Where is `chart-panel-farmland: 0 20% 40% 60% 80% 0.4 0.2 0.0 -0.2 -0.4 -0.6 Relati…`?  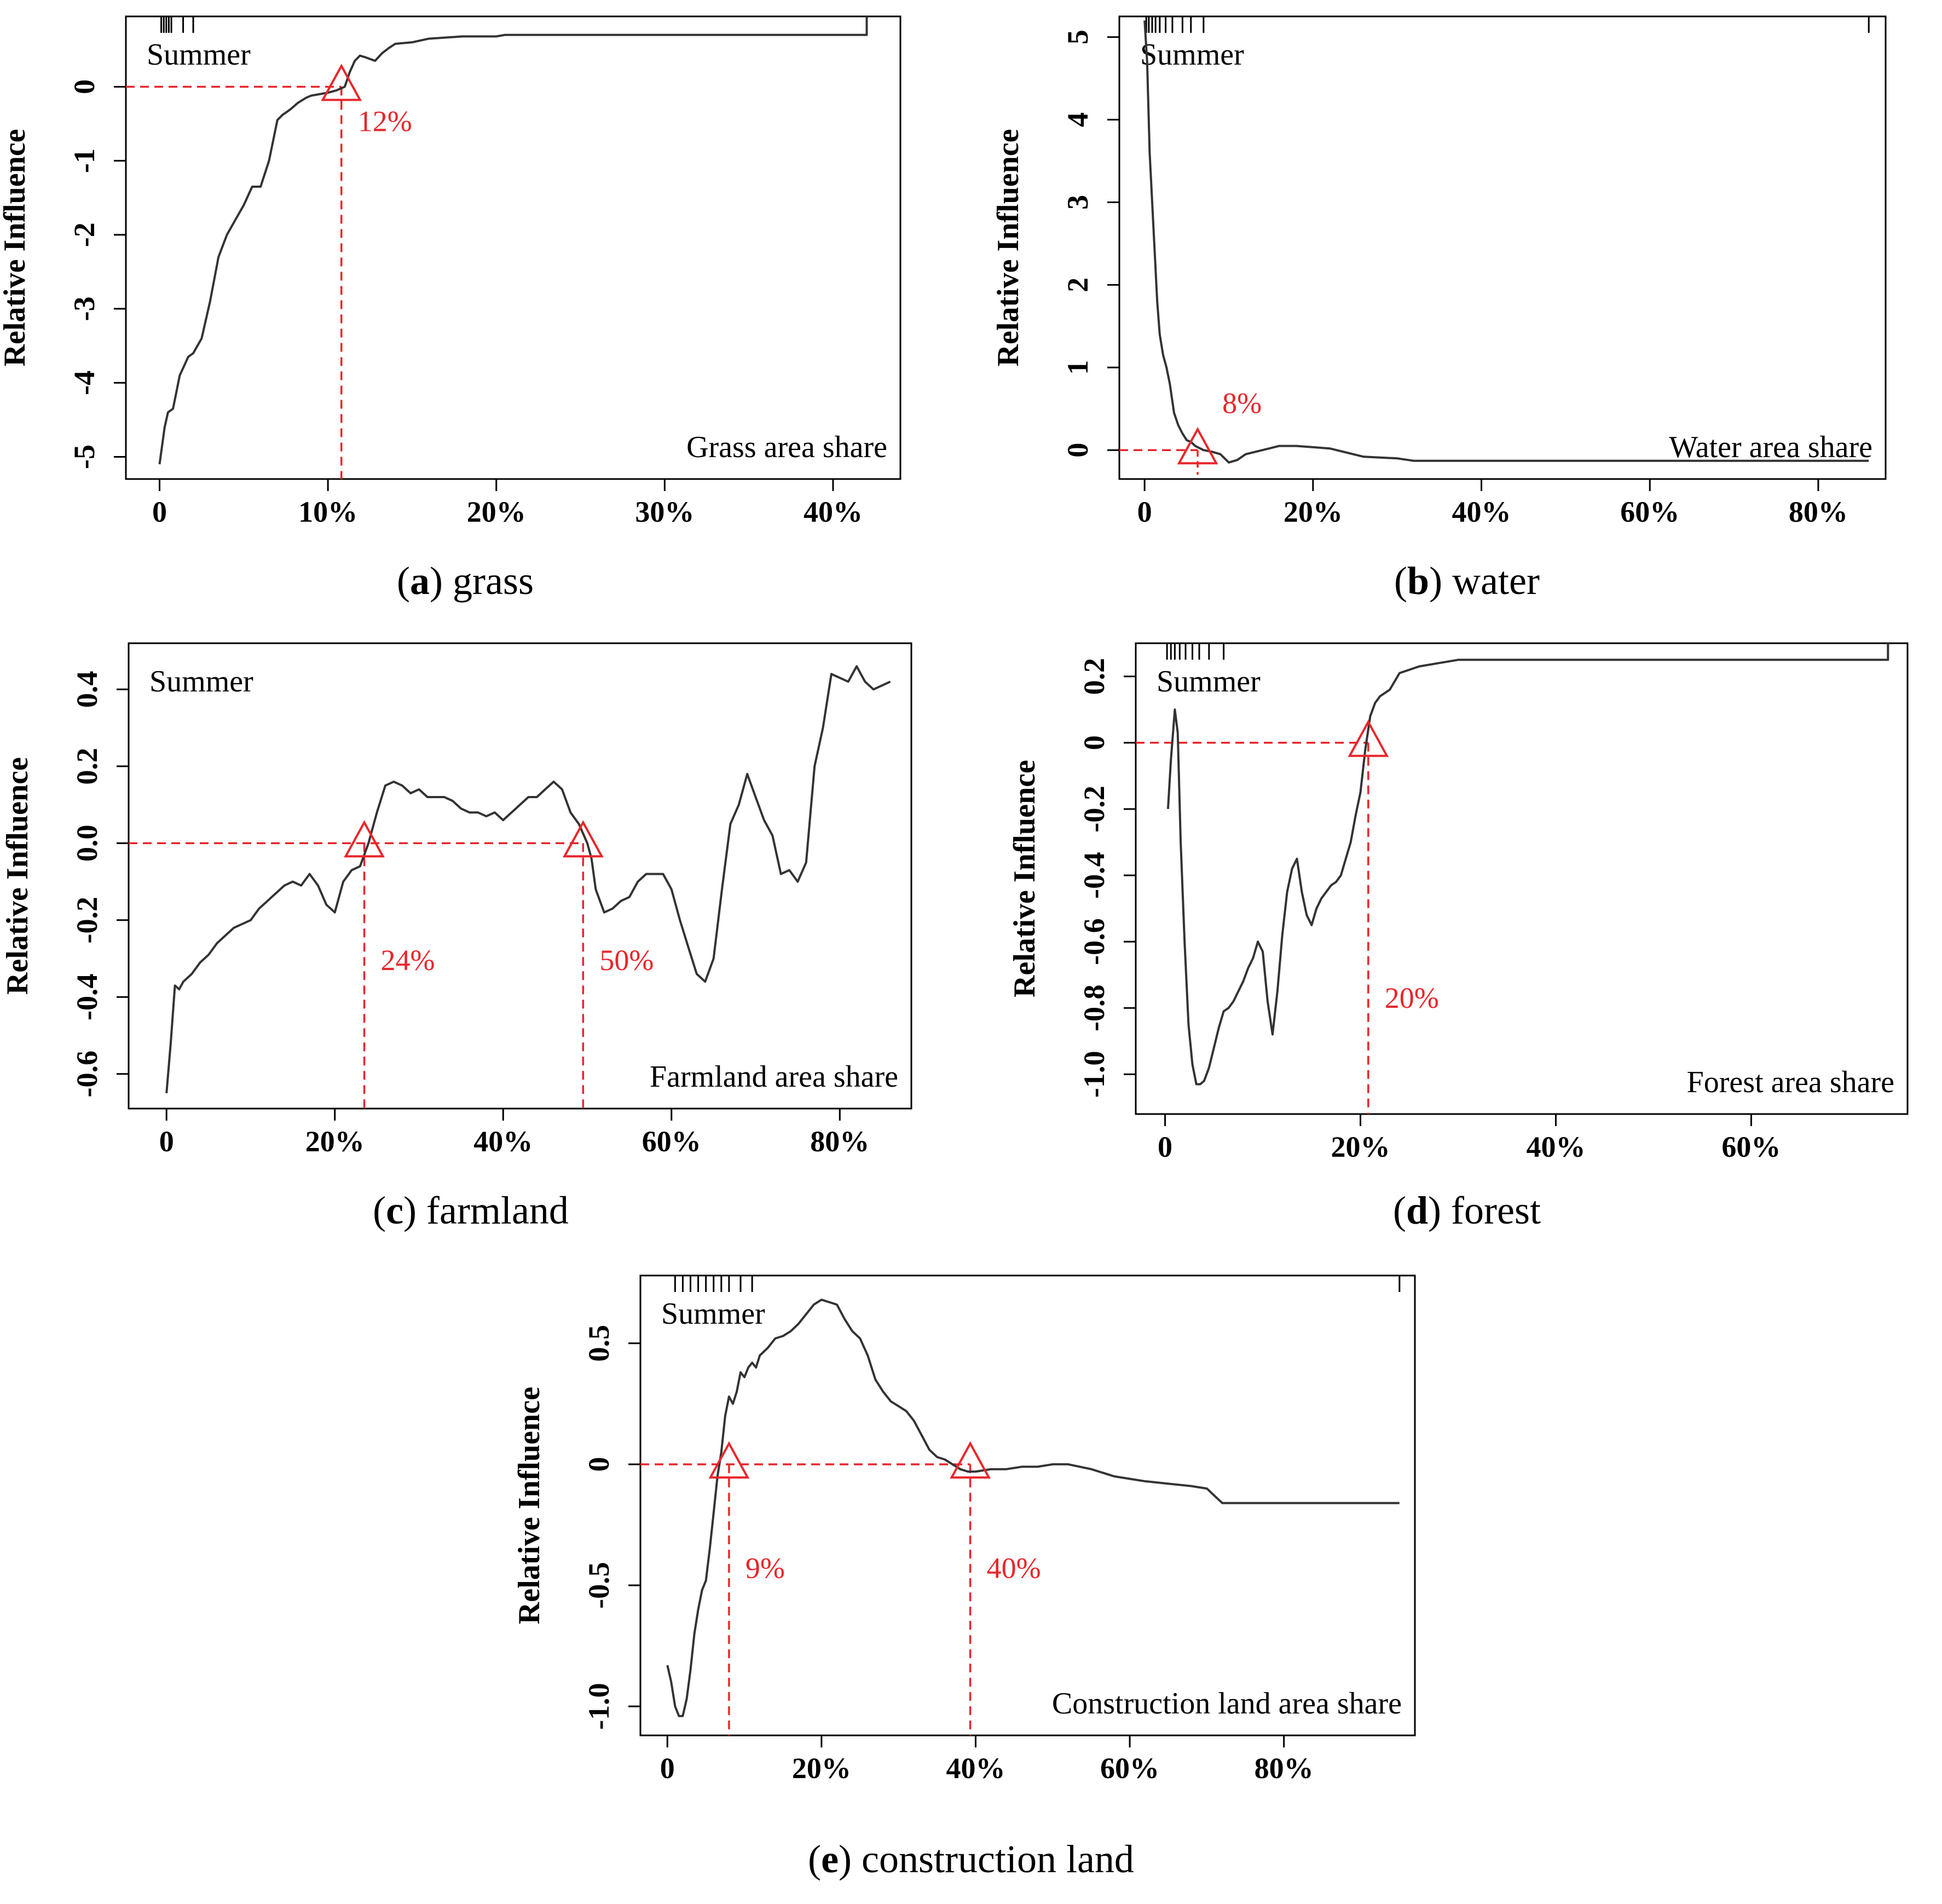
chart-panel-farmland: 0 20% 40% 60% 80% 0.4 0.2 0.0 -0.2 -0.4 -0.6 Relati… is located at coordinates (471, 898).